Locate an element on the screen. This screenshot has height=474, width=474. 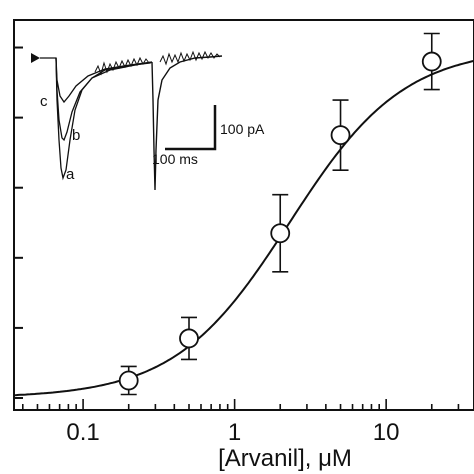
trace-second-noise is located at coordinates (190, 58).